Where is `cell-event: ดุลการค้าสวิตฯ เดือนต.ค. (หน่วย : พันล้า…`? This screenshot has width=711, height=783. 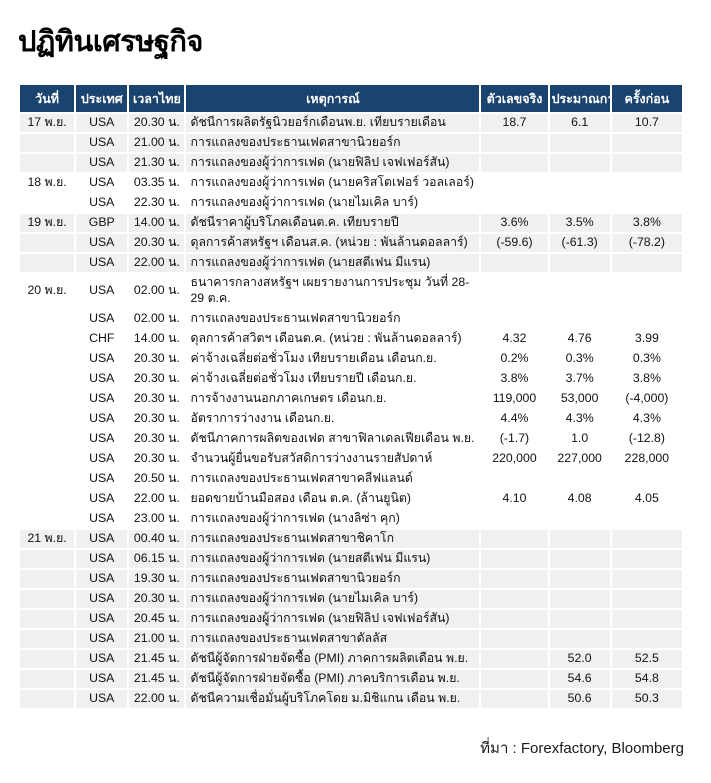
cell-event: ดุลการค้าสวิตฯ เดือนต.ค. (หน่วย : พันล้า… is located at coordinates (333, 338).